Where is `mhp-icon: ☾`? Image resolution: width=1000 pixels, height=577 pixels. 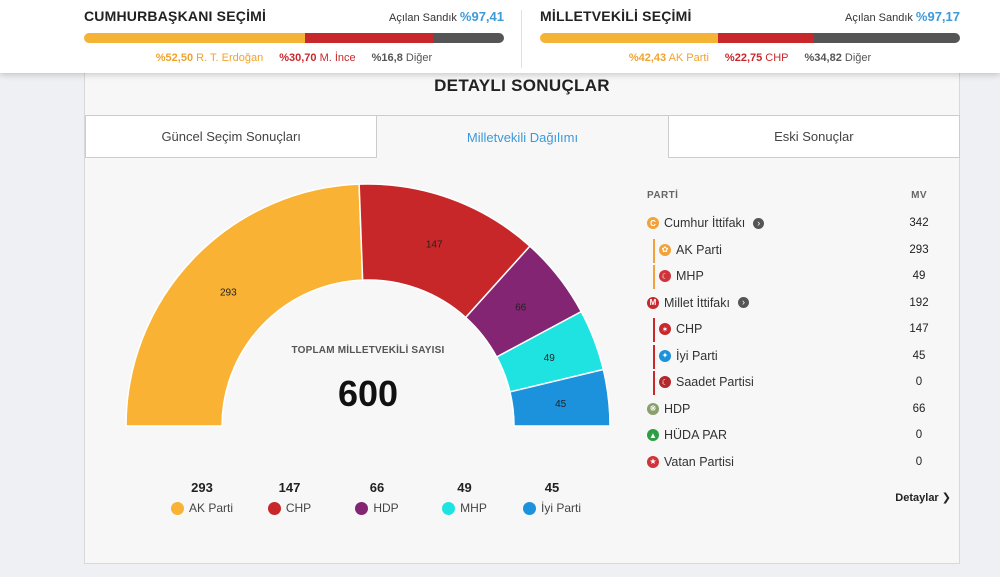
mhp-icon: ☾ is located at coordinates (665, 276).